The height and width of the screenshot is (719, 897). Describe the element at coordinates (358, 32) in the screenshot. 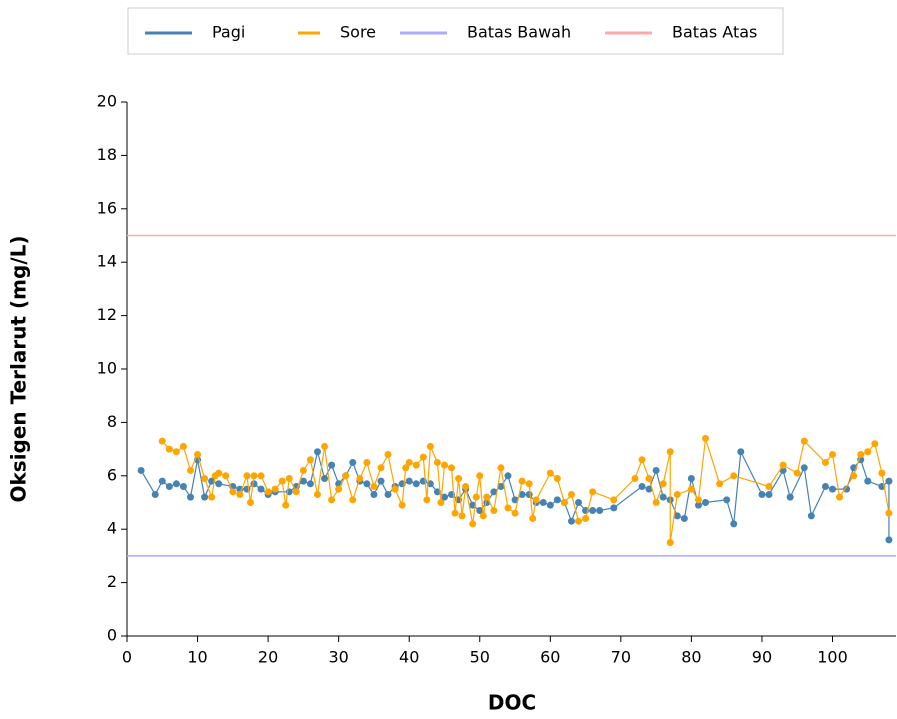

I see `legend-label: Sore` at that location.